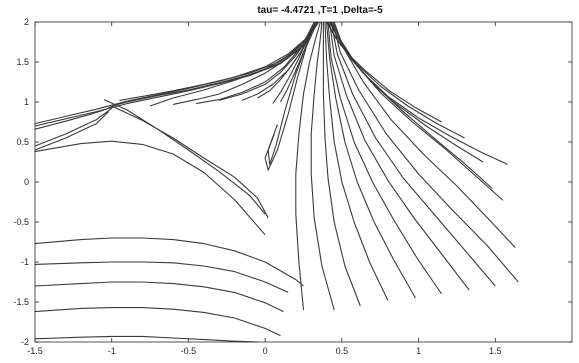 The image size is (579, 363). I want to click on x-tick-label: -1, so click(112, 351).